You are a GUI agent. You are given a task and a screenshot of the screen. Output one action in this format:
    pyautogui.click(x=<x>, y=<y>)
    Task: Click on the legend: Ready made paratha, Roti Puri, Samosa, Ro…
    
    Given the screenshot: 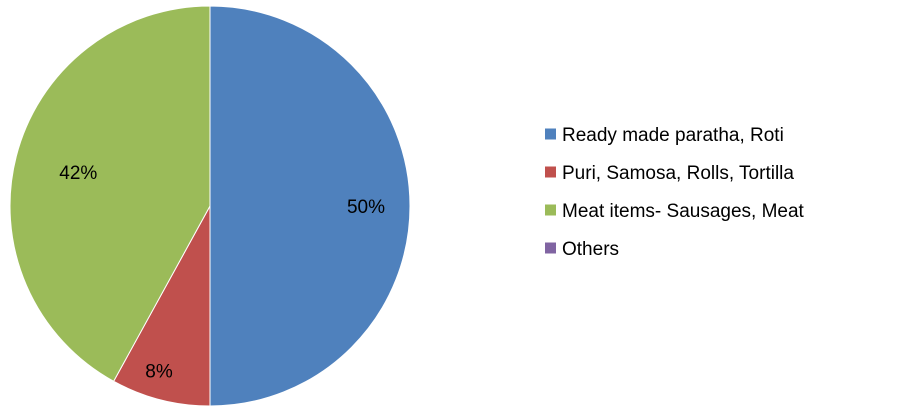 What is the action you would take?
    pyautogui.click(x=675, y=192)
    